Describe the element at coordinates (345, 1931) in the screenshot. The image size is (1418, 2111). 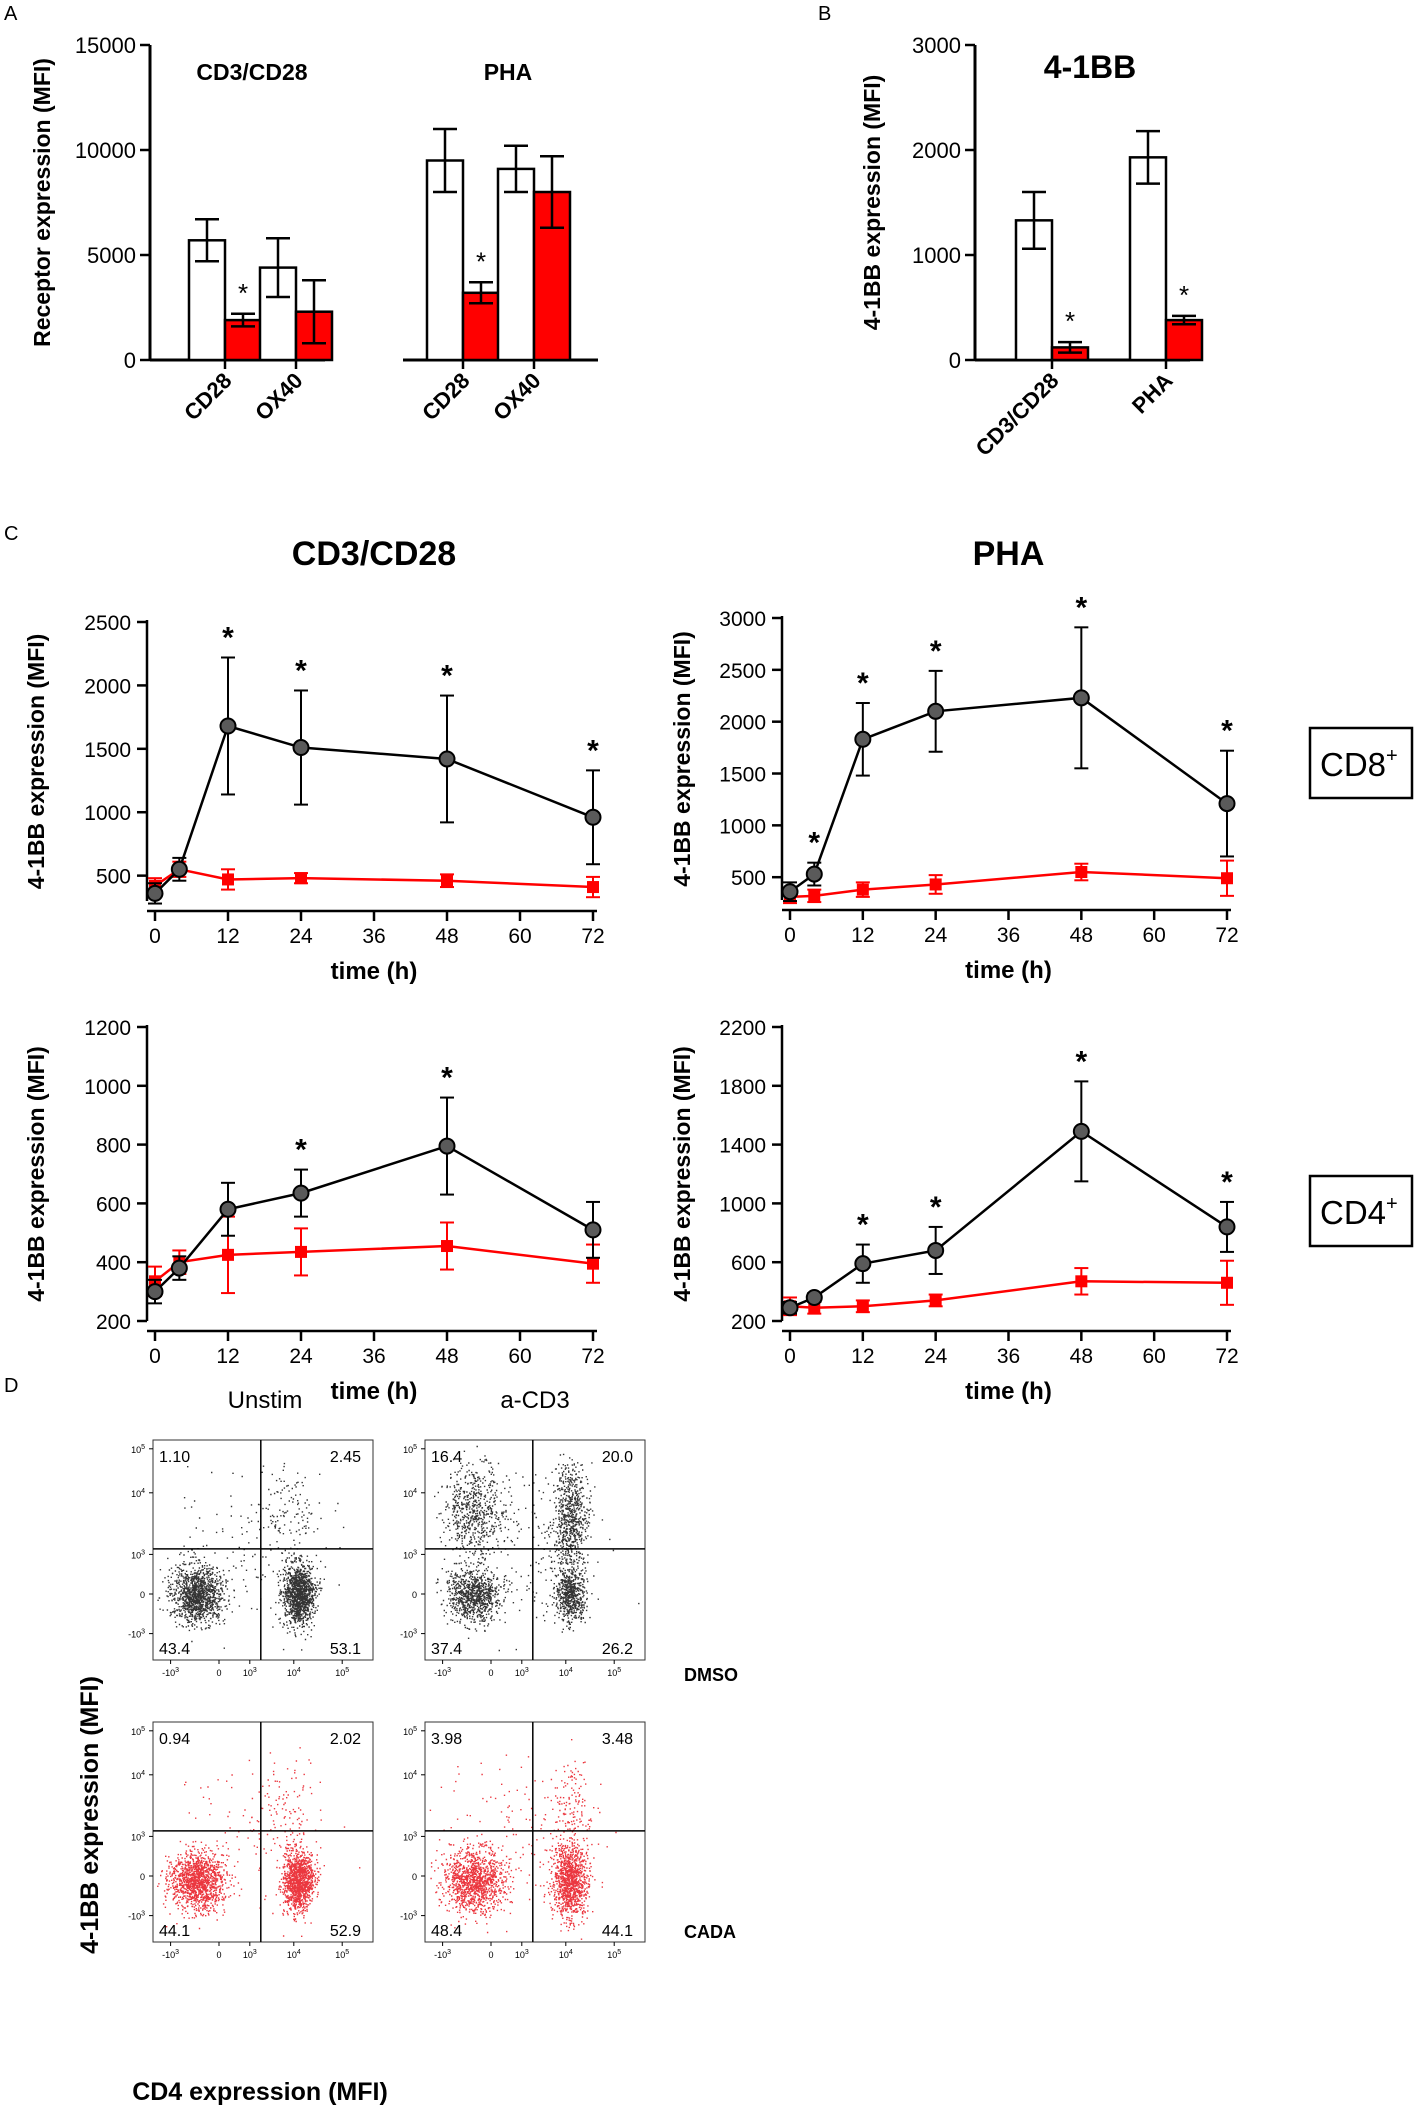
I see `quadrant-lr: 52.9` at that location.